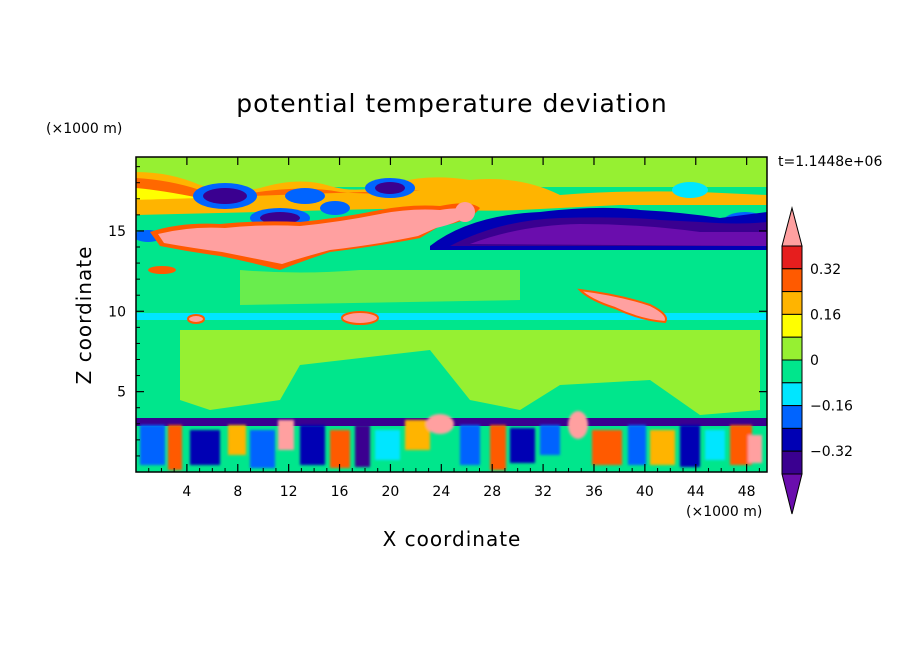 Image resolution: width=904 pixels, height=654 pixels. What do you see at coordinates (380, 287) in the screenshot?
I see `mid-green-region-upper` at bounding box center [380, 287].